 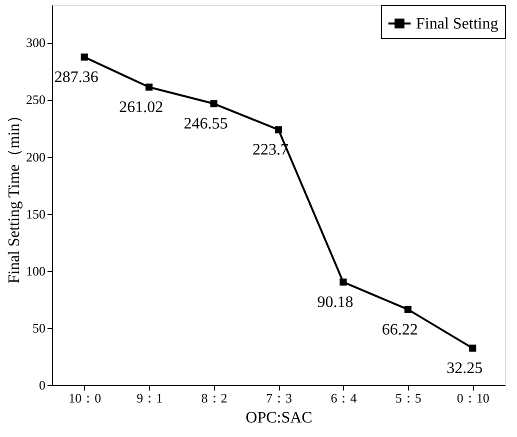 I want to click on x-tick-label: 7：3, so click(x=279, y=398).